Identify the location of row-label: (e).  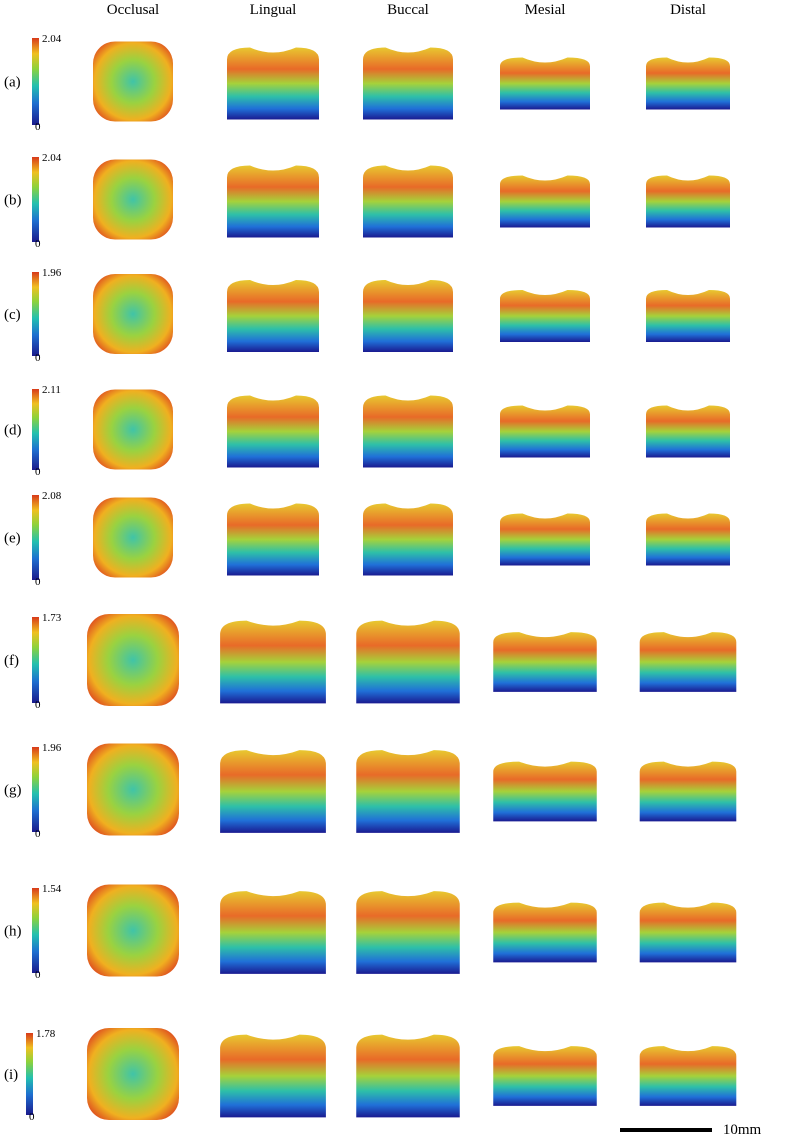
(12, 539).